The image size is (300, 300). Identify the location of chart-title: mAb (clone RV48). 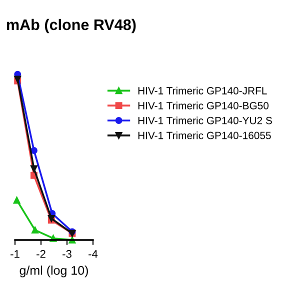
(71, 26).